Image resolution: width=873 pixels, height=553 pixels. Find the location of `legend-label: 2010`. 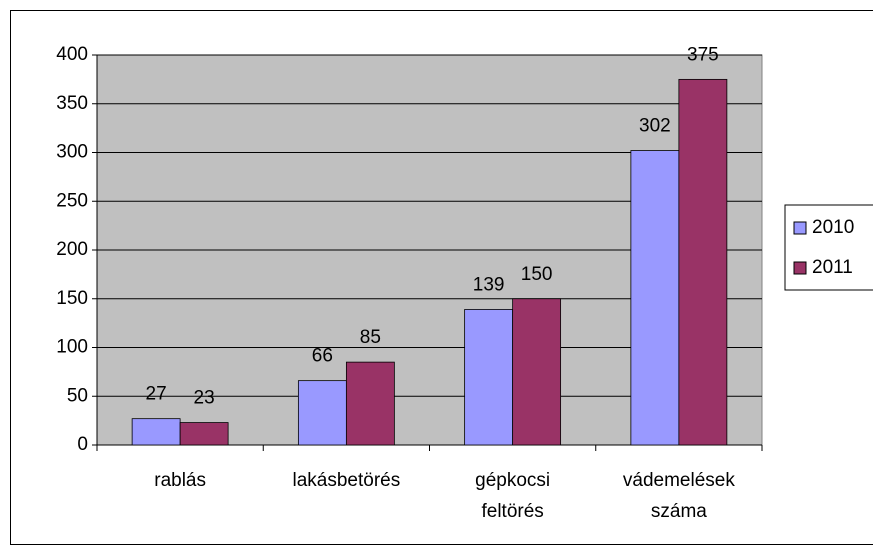

legend-label: 2010 is located at coordinates (833, 227).